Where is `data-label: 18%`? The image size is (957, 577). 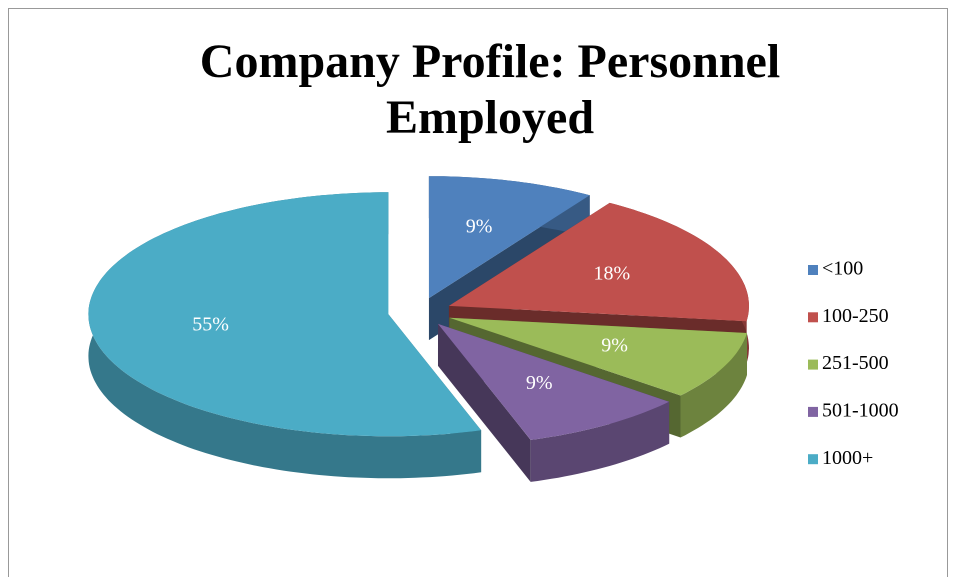 data-label: 18% is located at coordinates (611, 273).